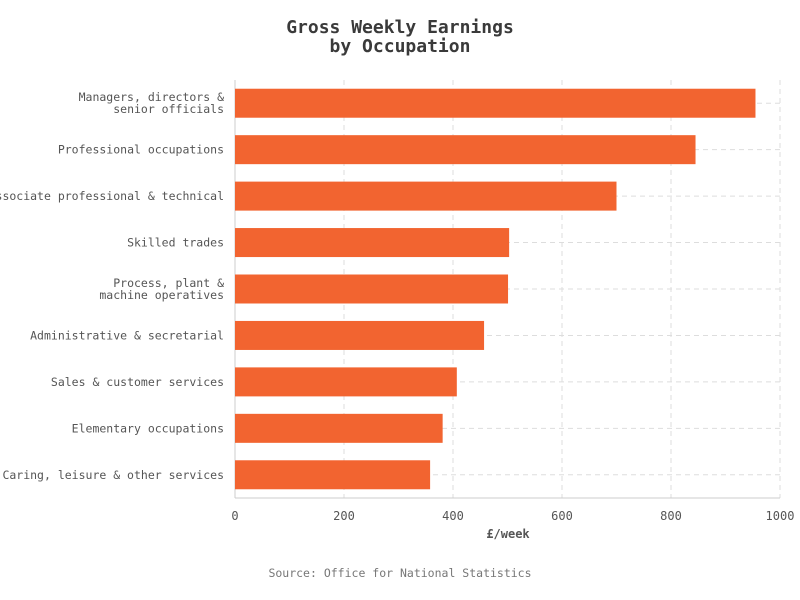  Describe the element at coordinates (137, 382) in the screenshot. I see `category-label: Sales & customer services` at that location.